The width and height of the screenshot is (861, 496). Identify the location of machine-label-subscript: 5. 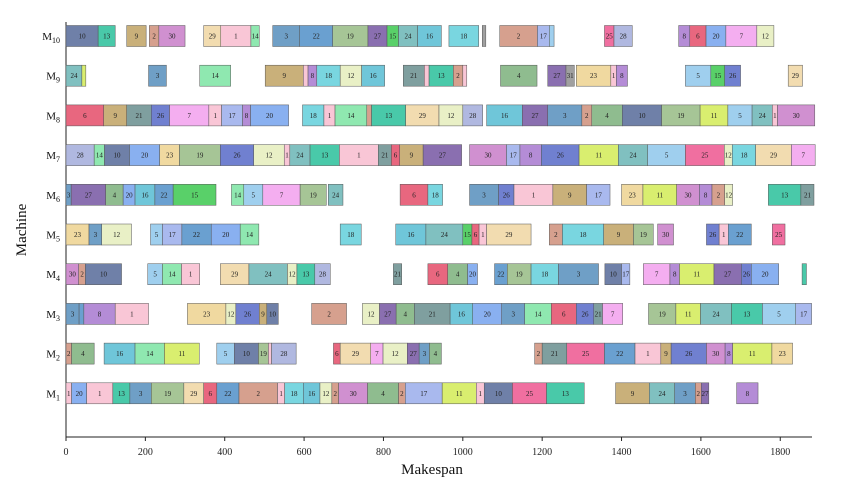
(58, 239).